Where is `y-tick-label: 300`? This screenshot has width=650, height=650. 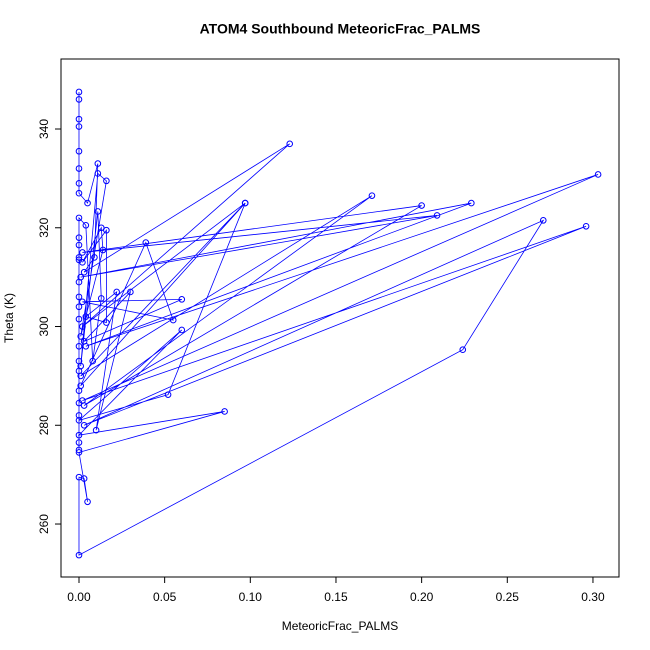
y-tick-label: 300 is located at coordinates (44, 326).